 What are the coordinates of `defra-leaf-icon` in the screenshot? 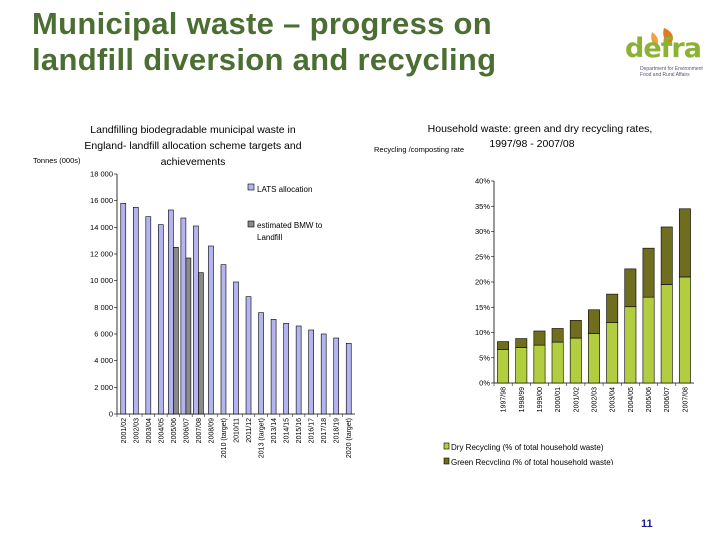 It's located at (662, 38).